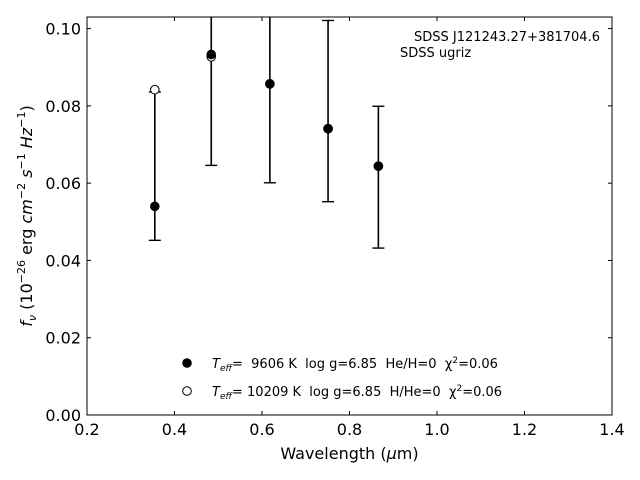 This screenshot has width=640, height=480. What do you see at coordinates (524, 429) in the screenshot?
I see `x-tick-label: 1.2` at bounding box center [524, 429].